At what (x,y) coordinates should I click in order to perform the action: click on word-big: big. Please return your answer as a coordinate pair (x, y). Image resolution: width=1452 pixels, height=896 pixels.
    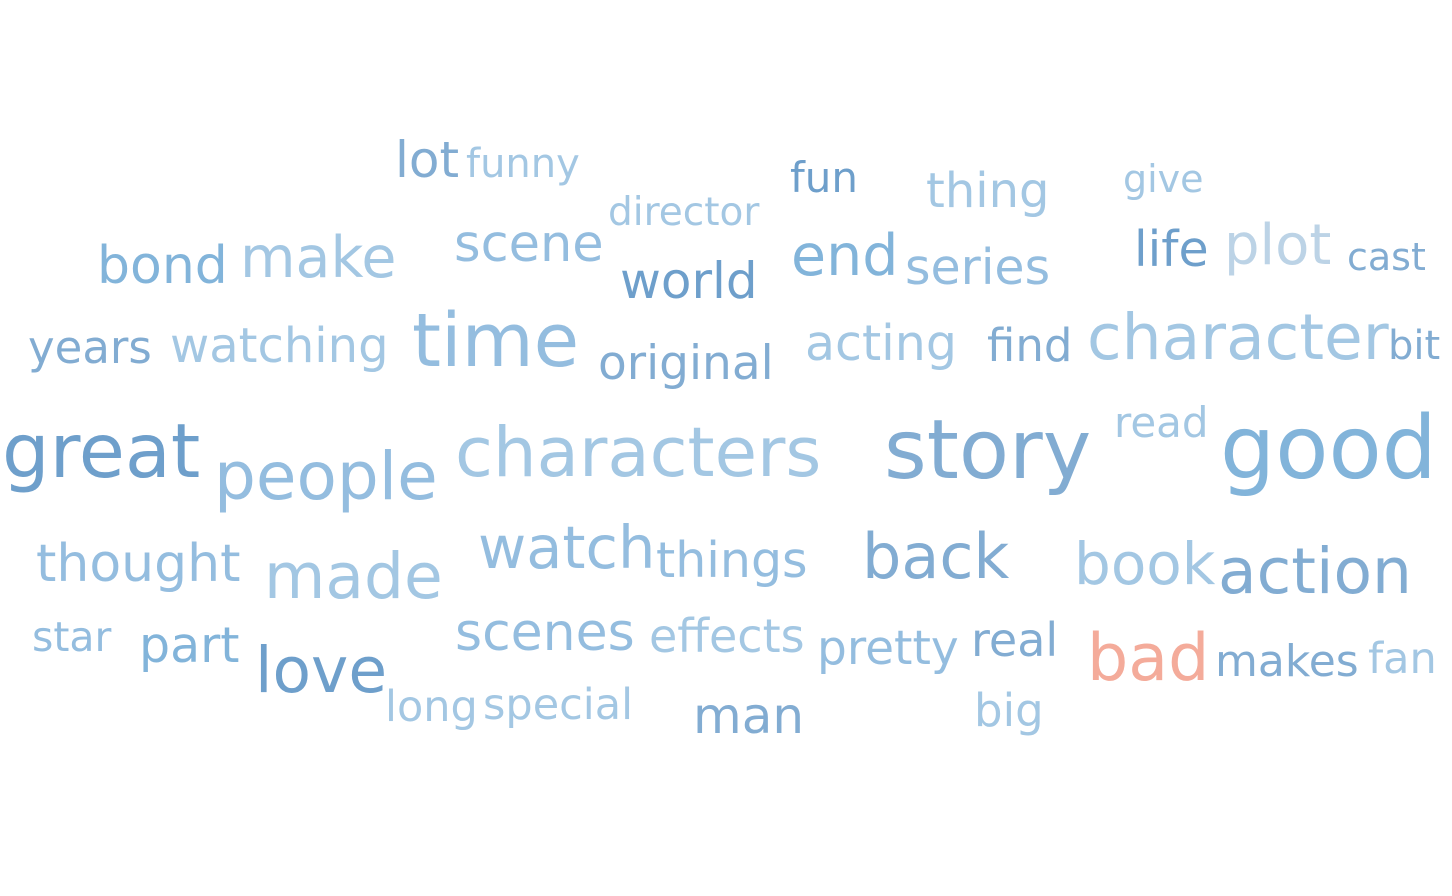
    Looking at the image, I should click on (1009, 710).